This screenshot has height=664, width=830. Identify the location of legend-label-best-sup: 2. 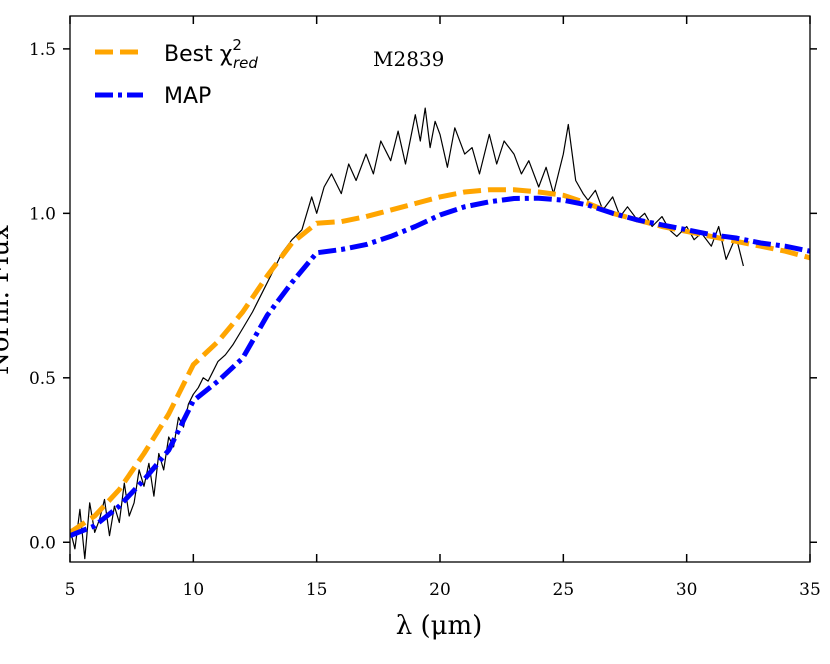
(237, 45).